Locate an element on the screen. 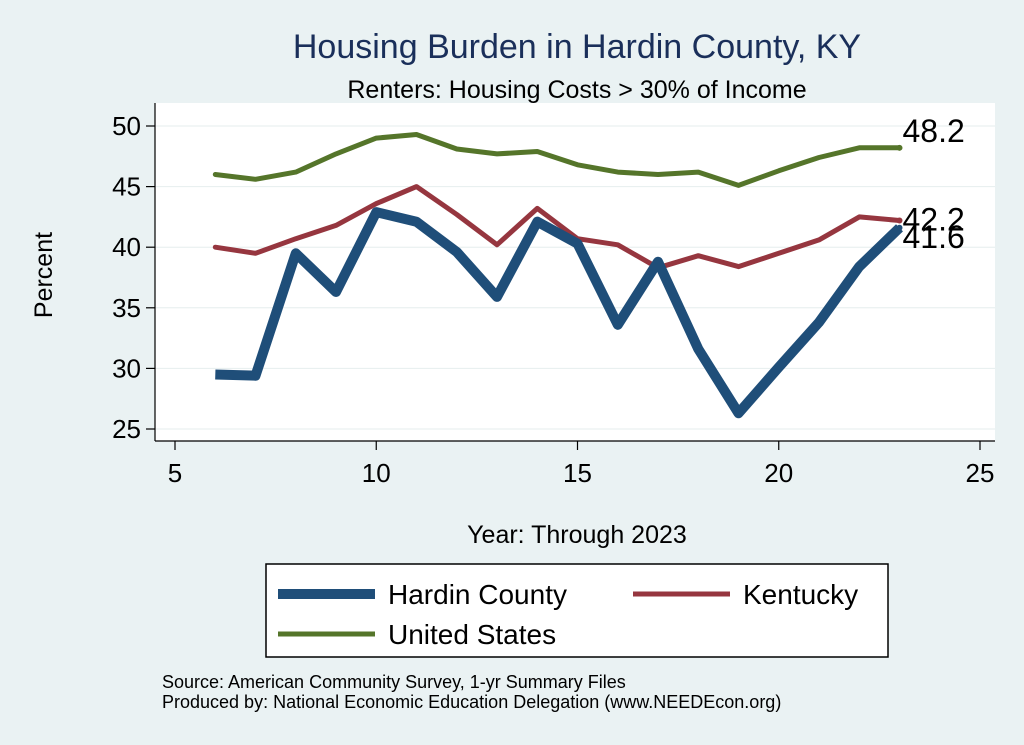 The image size is (1024, 745). y-tick-label: 35 is located at coordinates (126, 308).